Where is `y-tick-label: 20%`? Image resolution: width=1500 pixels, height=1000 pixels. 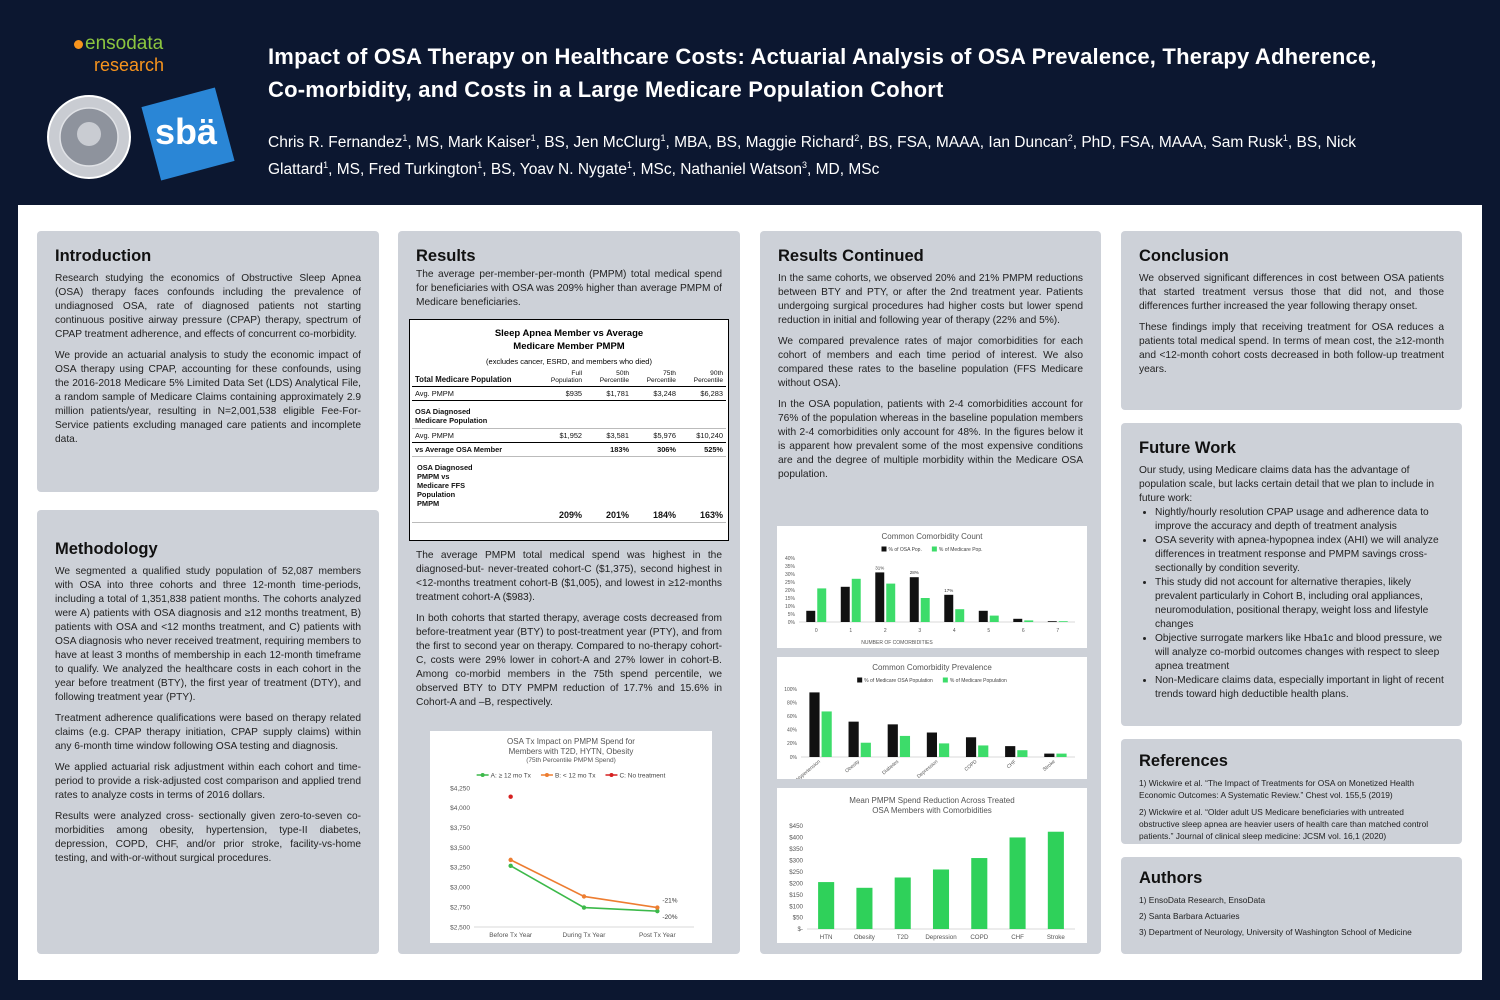 y-tick-label: 20% is located at coordinates (792, 744).